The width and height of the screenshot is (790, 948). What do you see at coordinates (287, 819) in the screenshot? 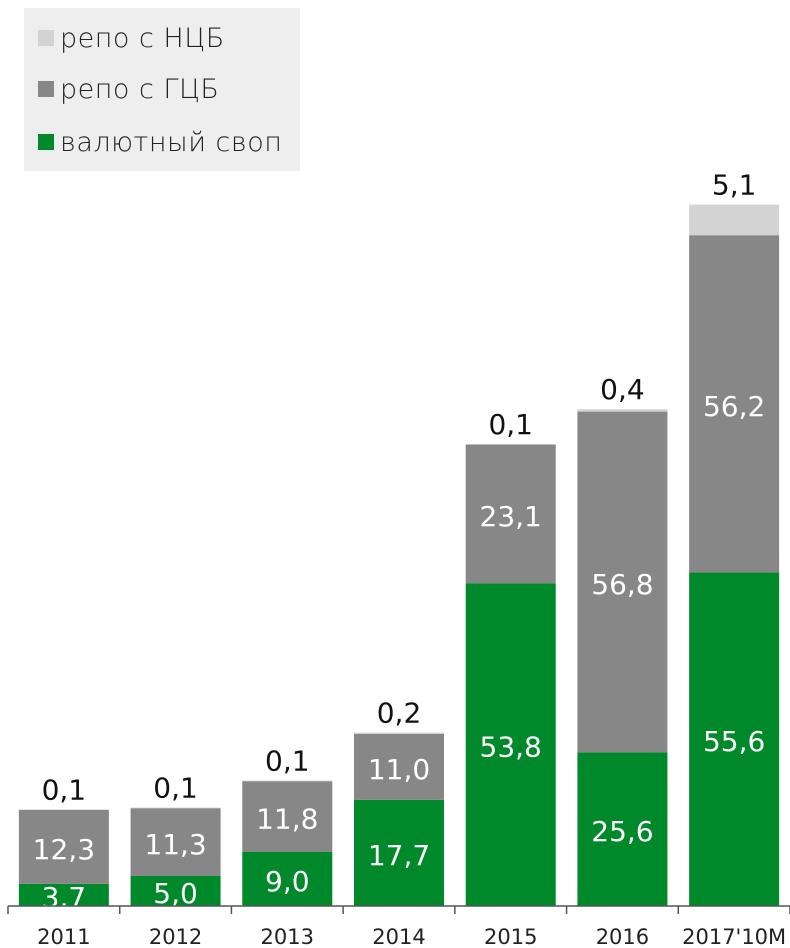
I see `data-label: 11,8` at bounding box center [287, 819].